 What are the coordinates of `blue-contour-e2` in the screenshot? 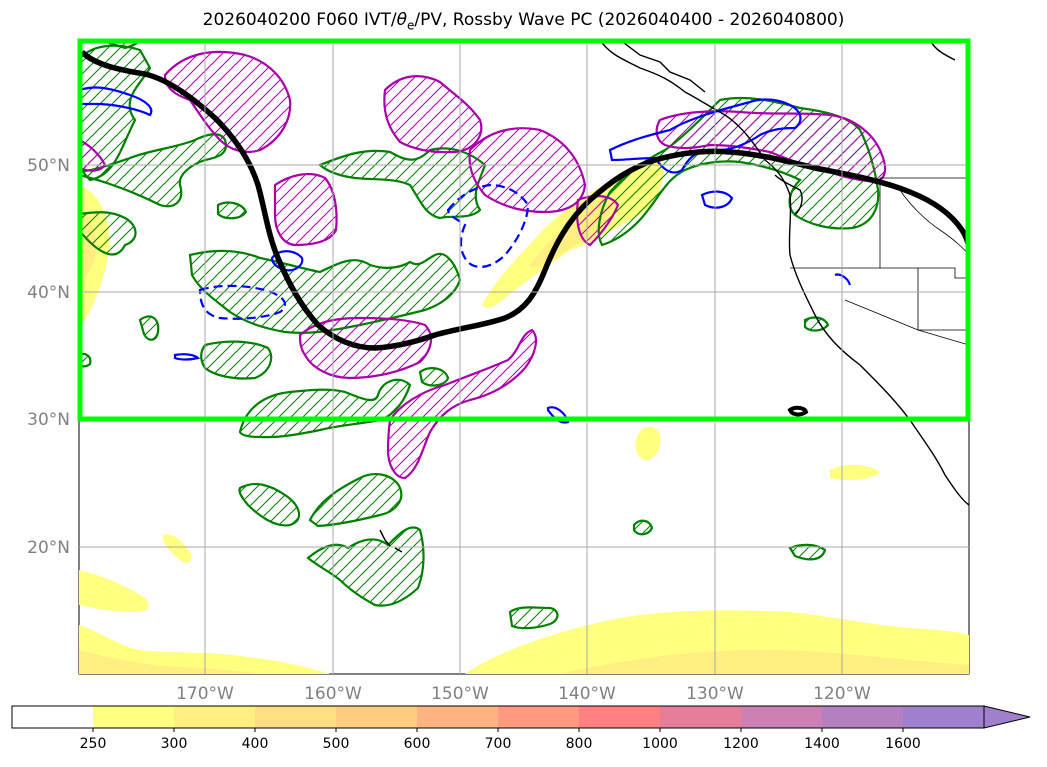 It's located at (843, 279).